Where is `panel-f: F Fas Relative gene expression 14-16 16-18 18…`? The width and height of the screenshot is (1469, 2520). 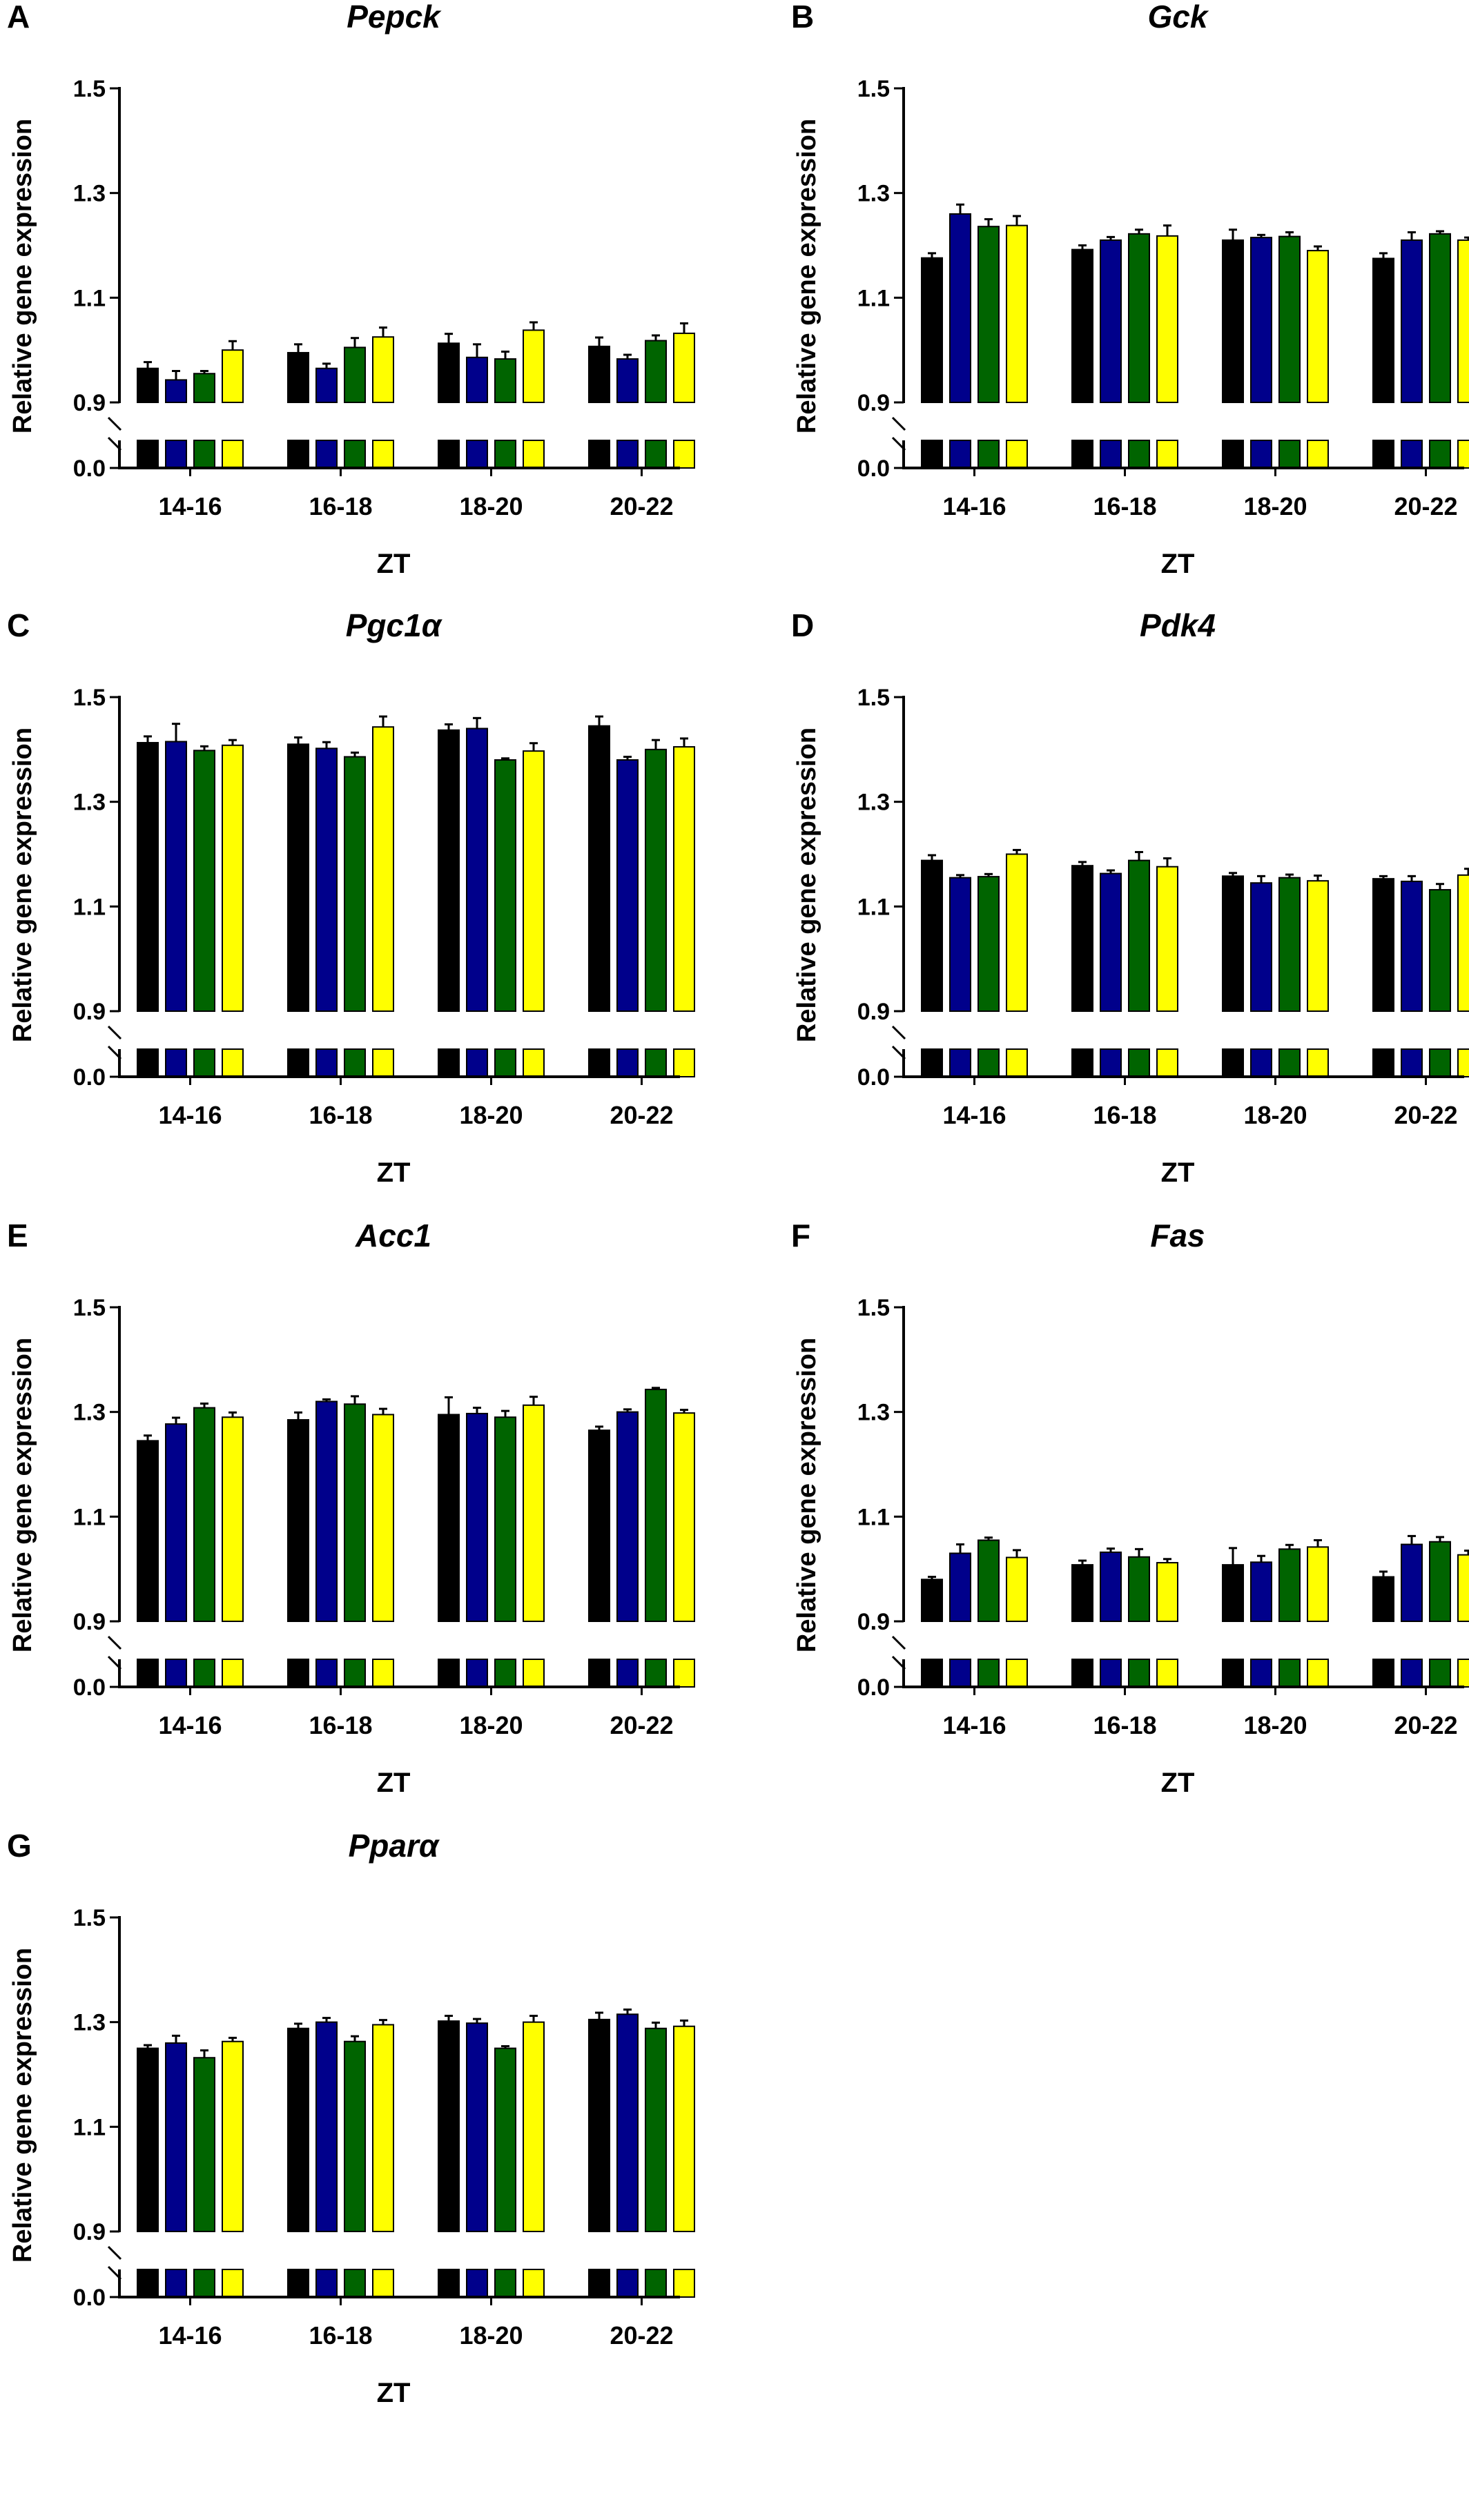
panel-f: F Fas Relative gene expression 14-16 16-18 18… is located at coordinates (1130, 1508).